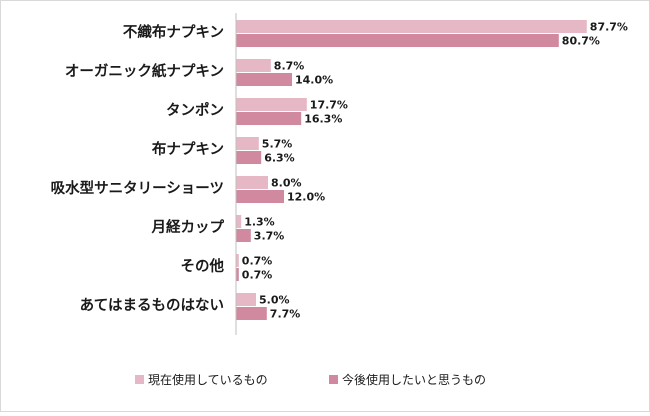 The height and width of the screenshot is (416, 650). What do you see at coordinates (414, 379) in the screenshot?
I see `legend-label: 今後使用したいと思うもの` at bounding box center [414, 379].